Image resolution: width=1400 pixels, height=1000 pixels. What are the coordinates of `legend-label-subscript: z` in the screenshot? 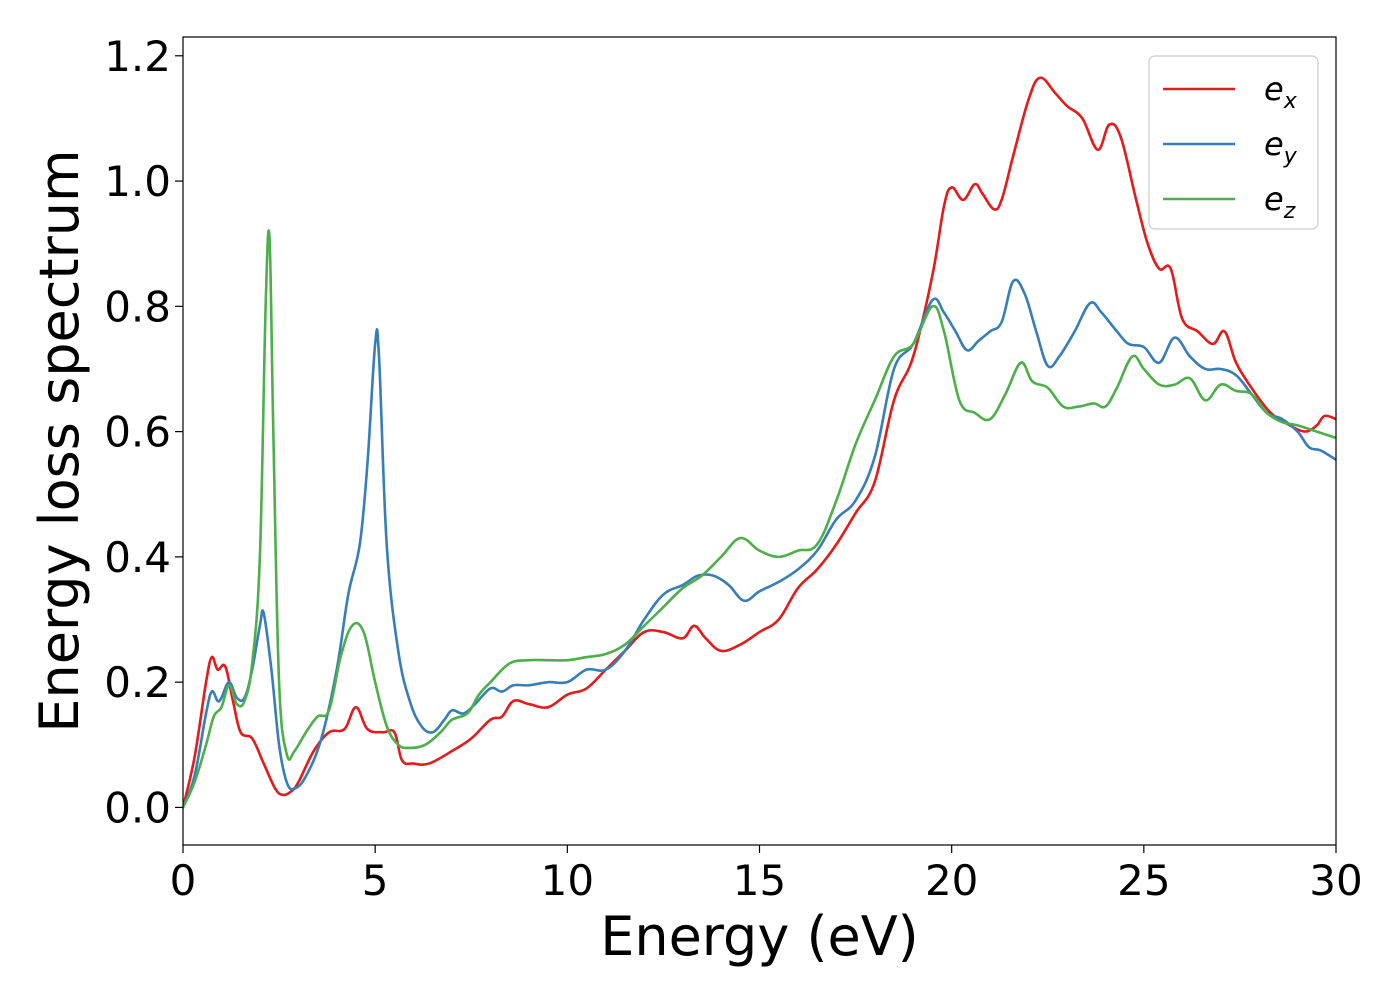 It's located at (1289, 211).